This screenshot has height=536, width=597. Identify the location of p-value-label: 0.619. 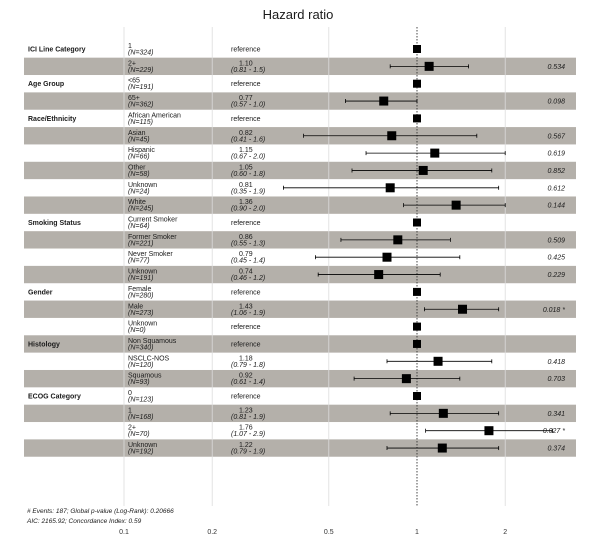
(556, 154).